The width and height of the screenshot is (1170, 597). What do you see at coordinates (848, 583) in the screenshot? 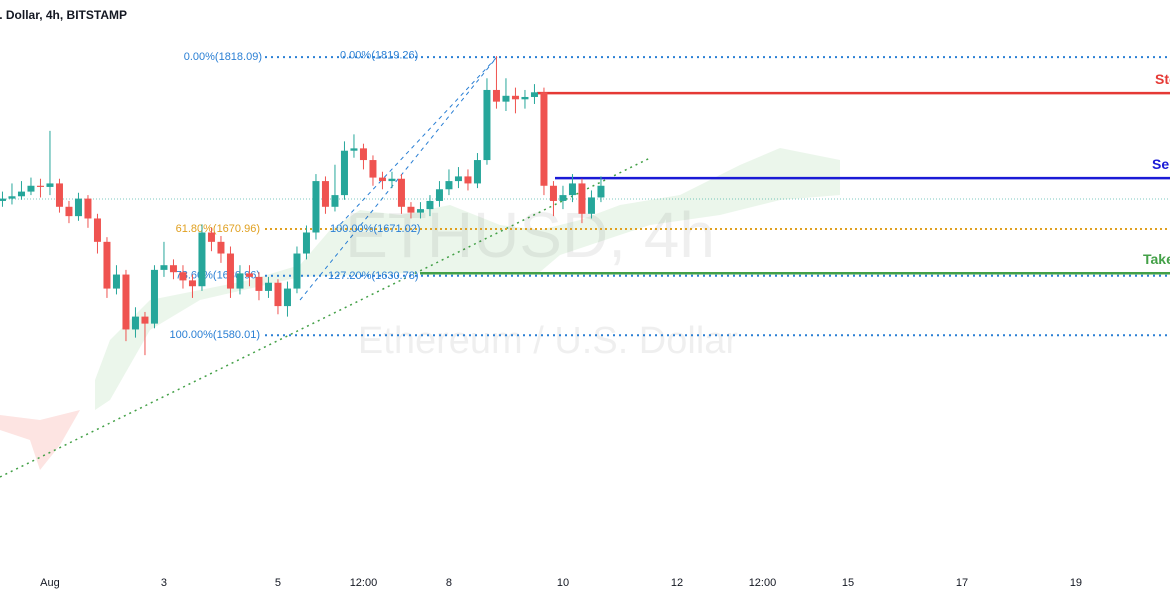
I see `x-tick-label: 15` at bounding box center [848, 583].